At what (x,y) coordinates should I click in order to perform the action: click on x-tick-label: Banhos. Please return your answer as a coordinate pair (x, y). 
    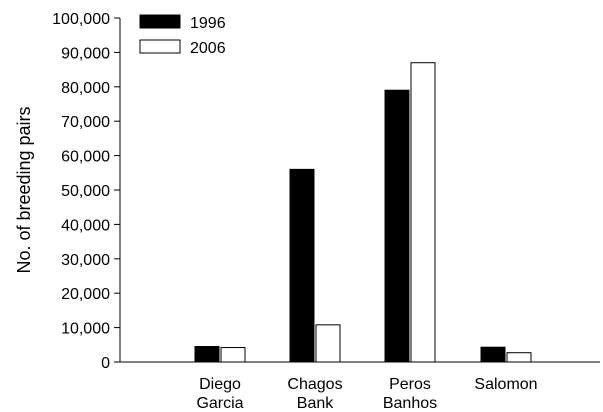
    Looking at the image, I should click on (410, 403).